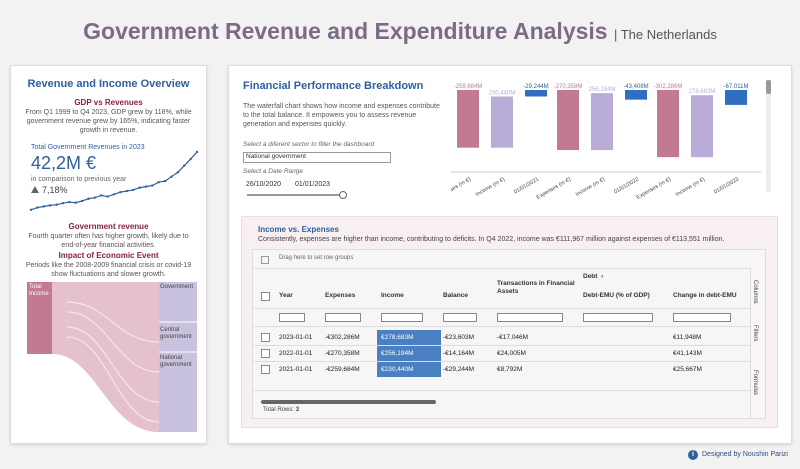 This screenshot has width=800, height=469. I want to click on row-count: Total Rows: 3, so click(281, 410).